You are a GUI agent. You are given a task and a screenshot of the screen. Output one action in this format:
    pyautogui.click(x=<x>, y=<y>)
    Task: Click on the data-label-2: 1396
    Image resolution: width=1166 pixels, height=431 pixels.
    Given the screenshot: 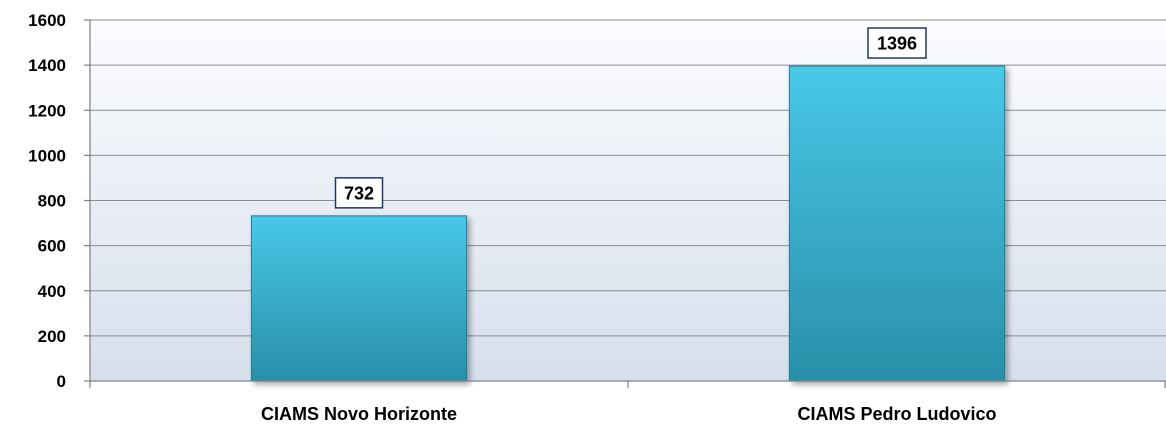 What is the action you would take?
    pyautogui.click(x=897, y=43)
    